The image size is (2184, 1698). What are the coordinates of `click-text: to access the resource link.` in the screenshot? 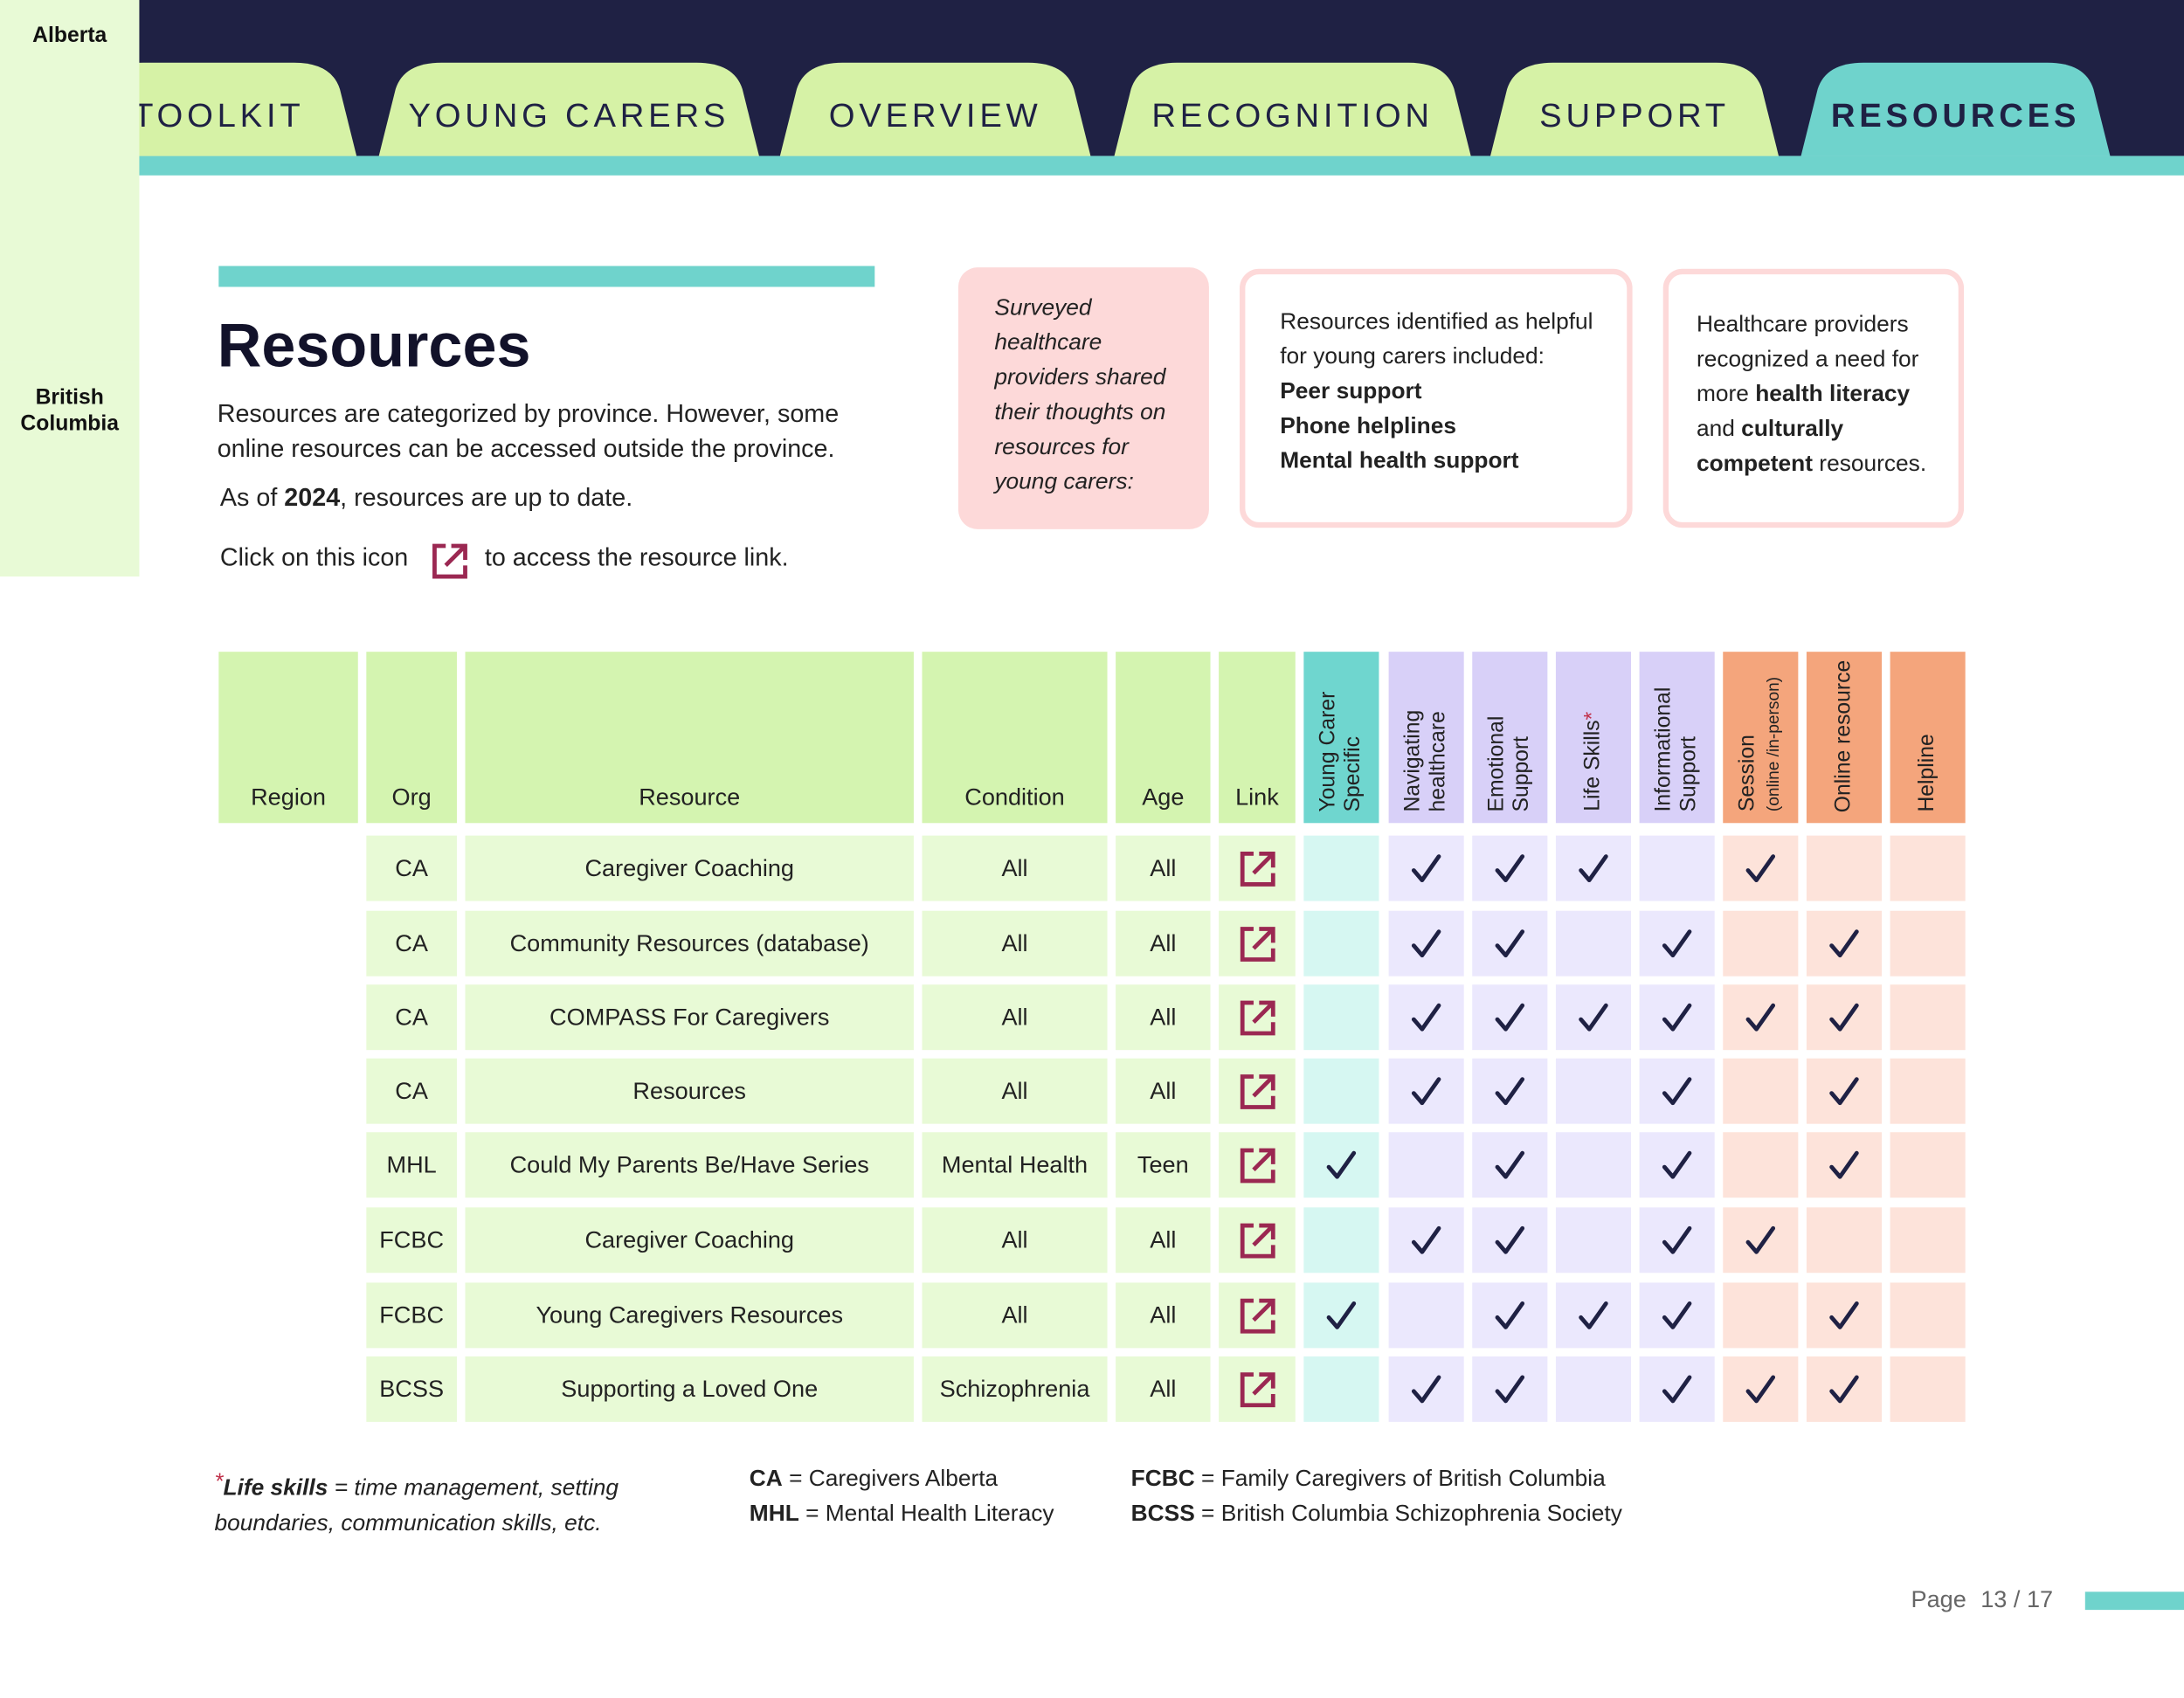 It's located at (636, 556).